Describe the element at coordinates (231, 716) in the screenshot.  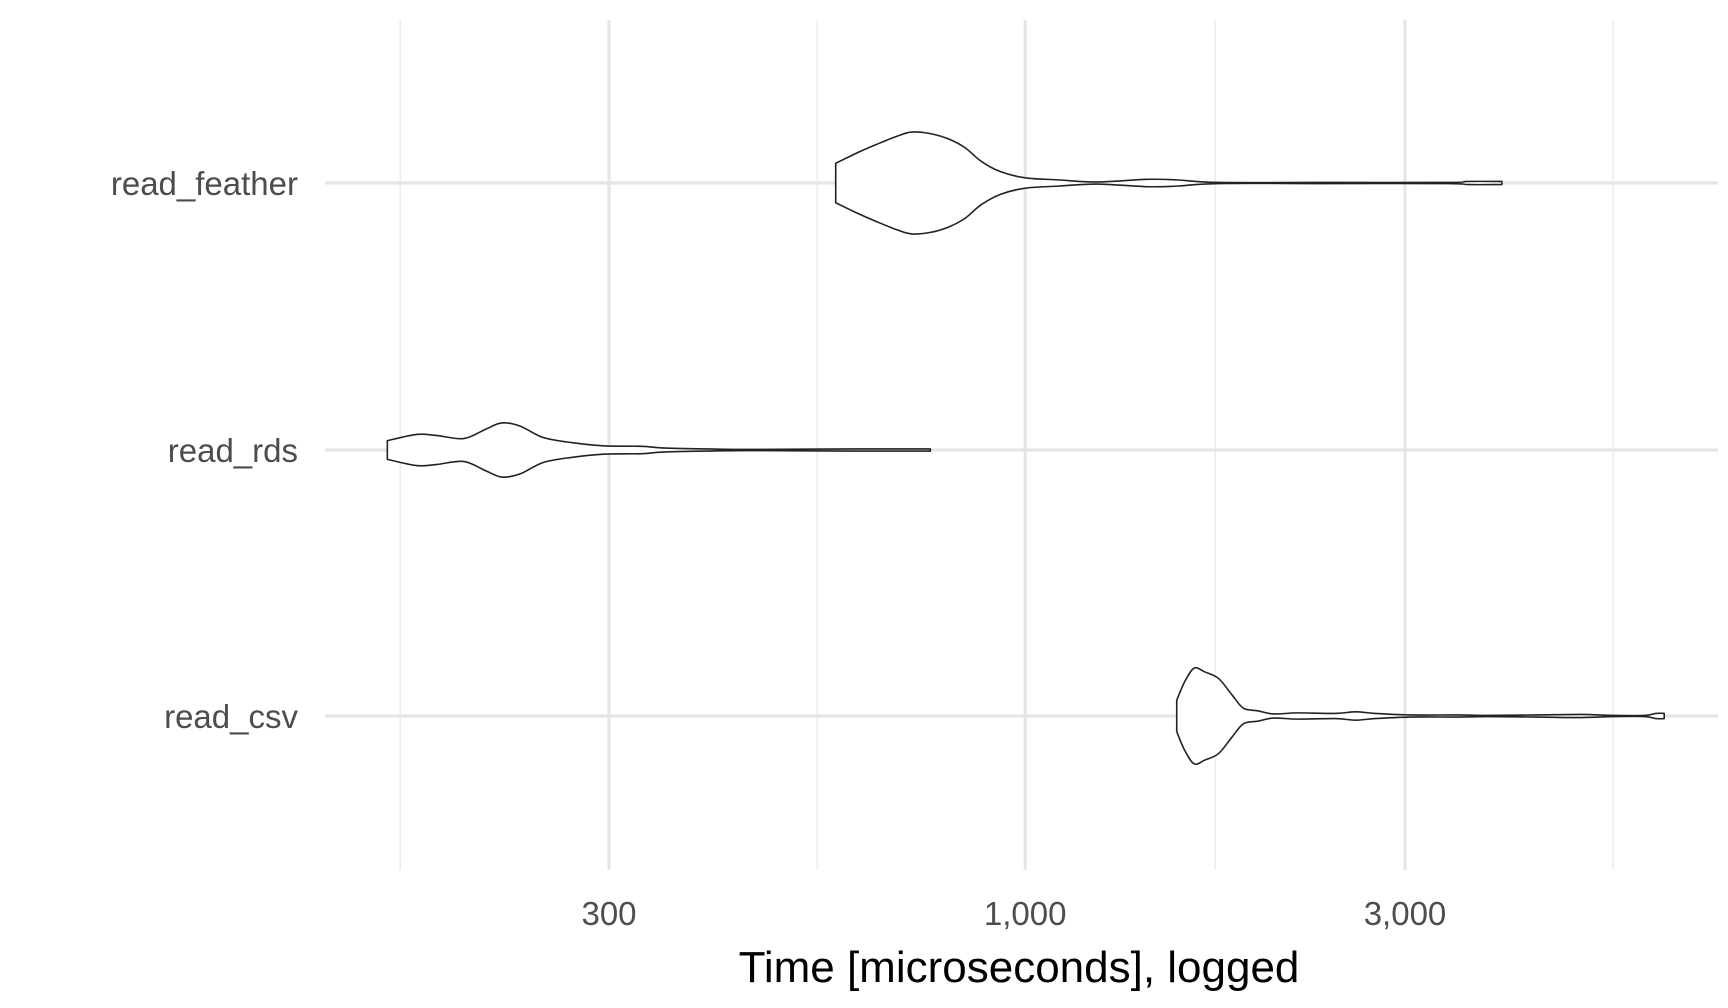
I see `y-tick-label-read-csv: read_csv` at that location.